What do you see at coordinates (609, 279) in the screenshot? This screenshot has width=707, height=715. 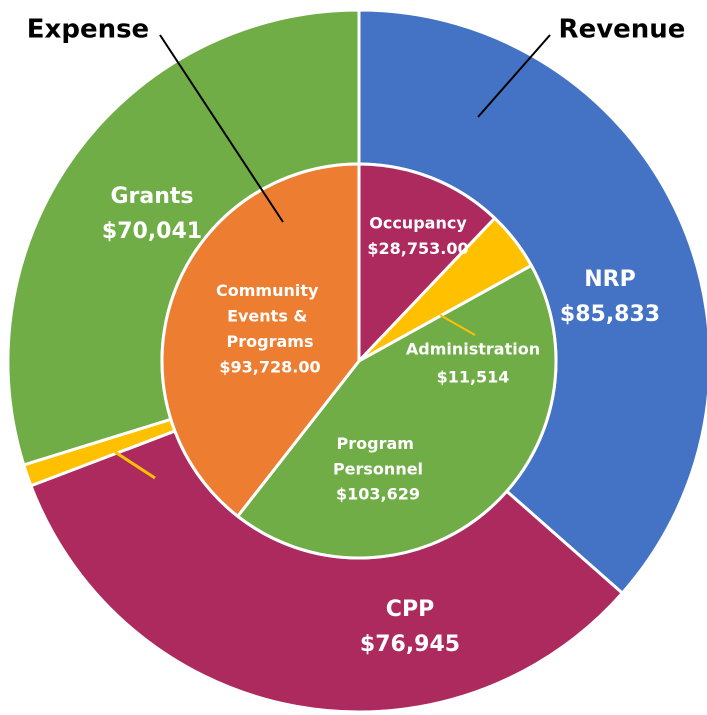 I see `slice-label: NRP` at bounding box center [609, 279].